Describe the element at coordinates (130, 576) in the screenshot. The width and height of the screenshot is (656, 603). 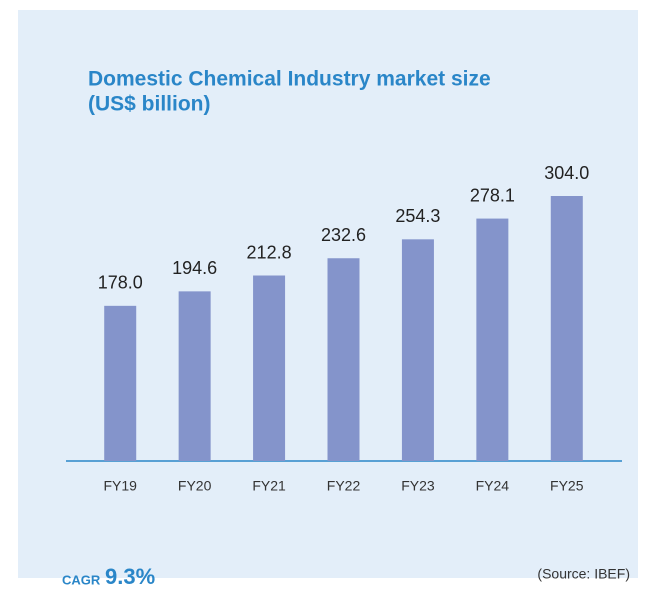
I see `cagr-value: 9.3%` at that location.